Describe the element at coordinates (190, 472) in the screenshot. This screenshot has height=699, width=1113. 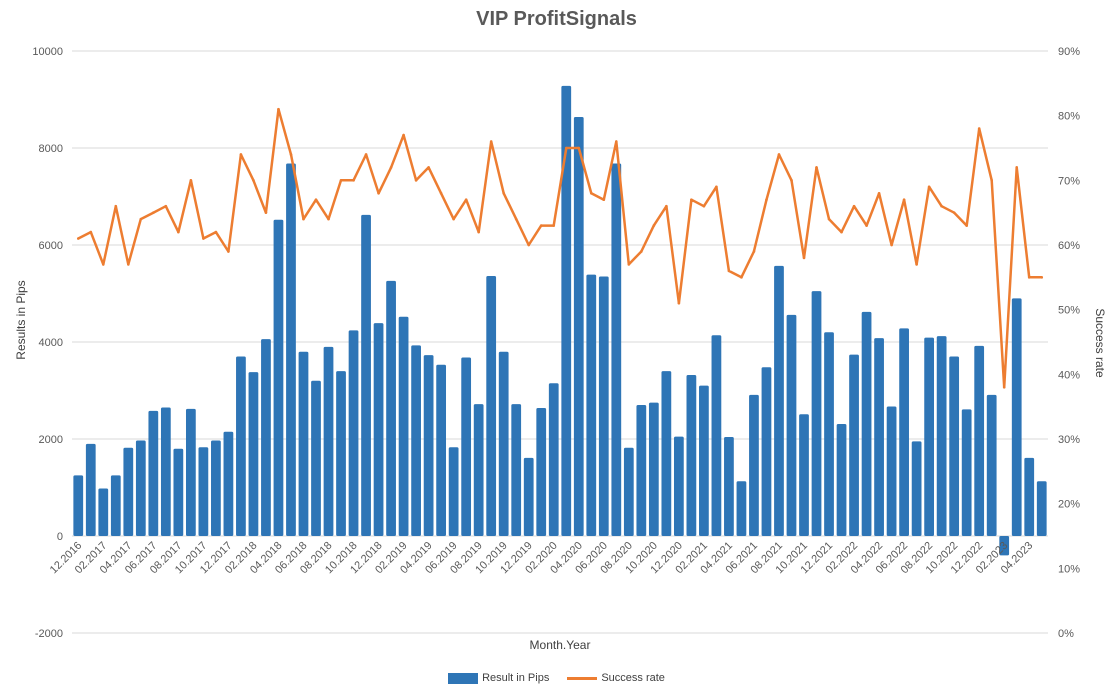
I see `bar-09.2017` at that location.